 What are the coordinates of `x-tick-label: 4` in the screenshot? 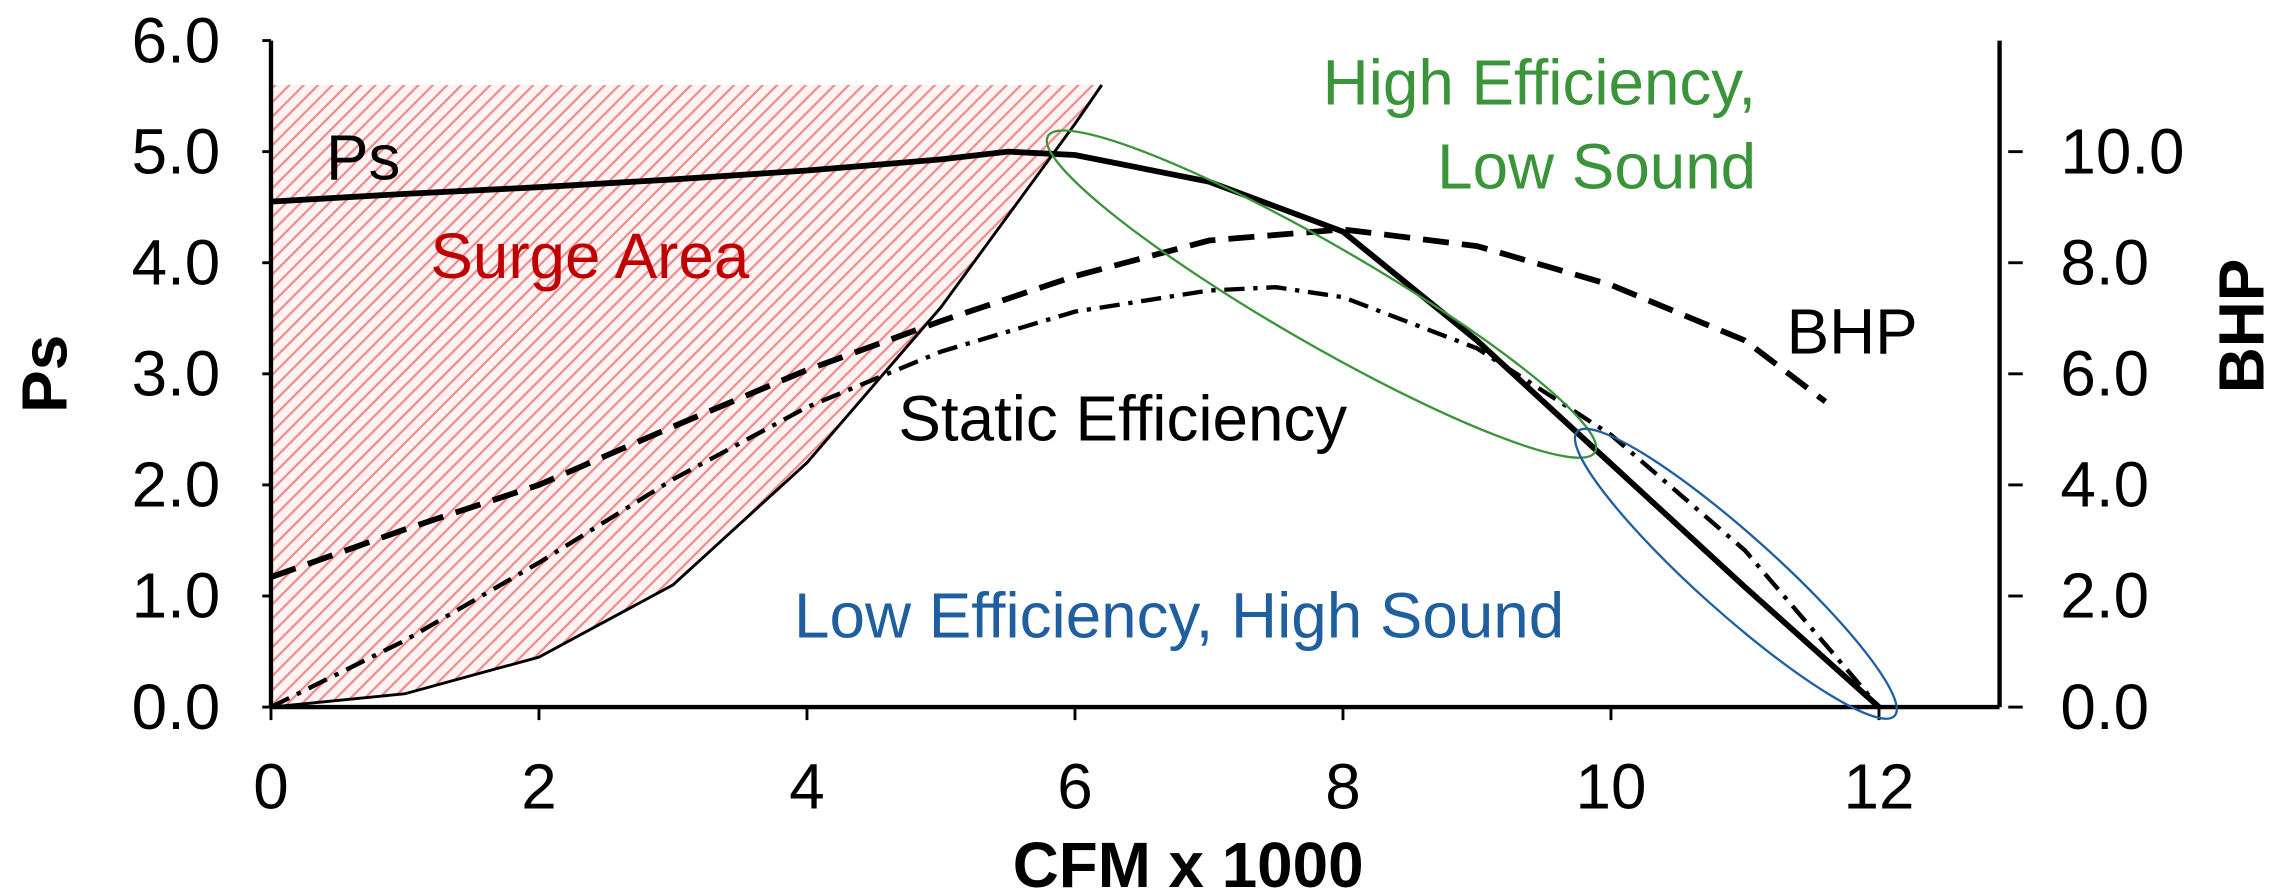 It's located at (806, 787).